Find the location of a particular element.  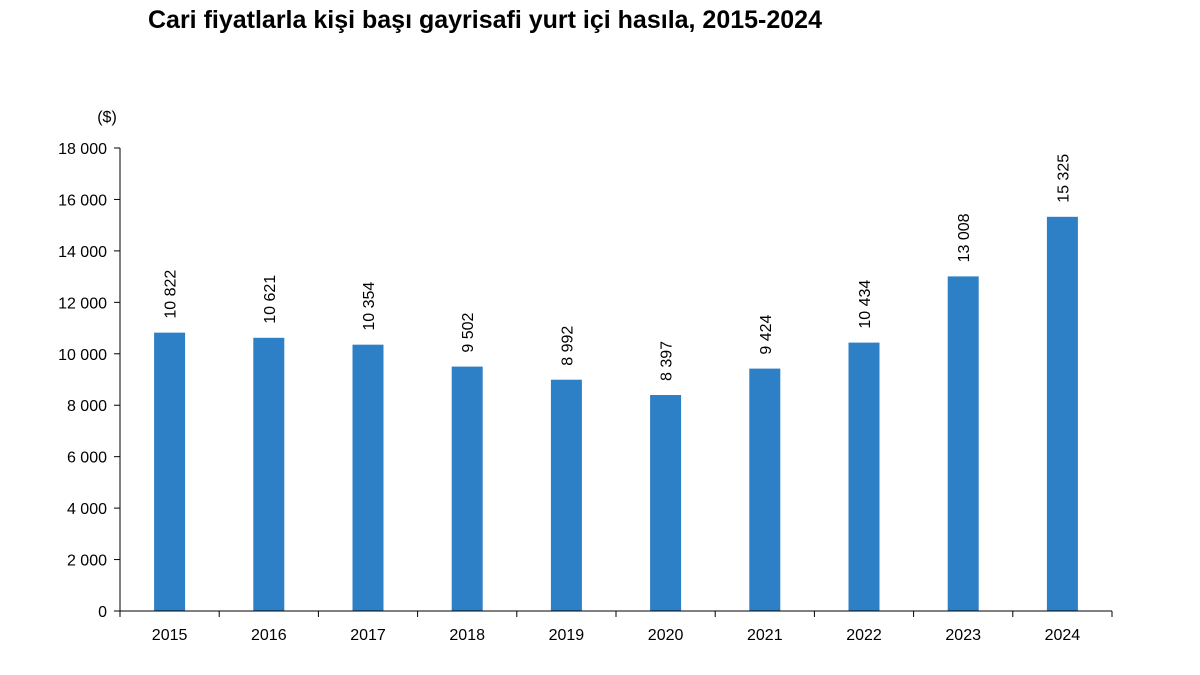

value-label-2024: 15 325 is located at coordinates (1063, 178).